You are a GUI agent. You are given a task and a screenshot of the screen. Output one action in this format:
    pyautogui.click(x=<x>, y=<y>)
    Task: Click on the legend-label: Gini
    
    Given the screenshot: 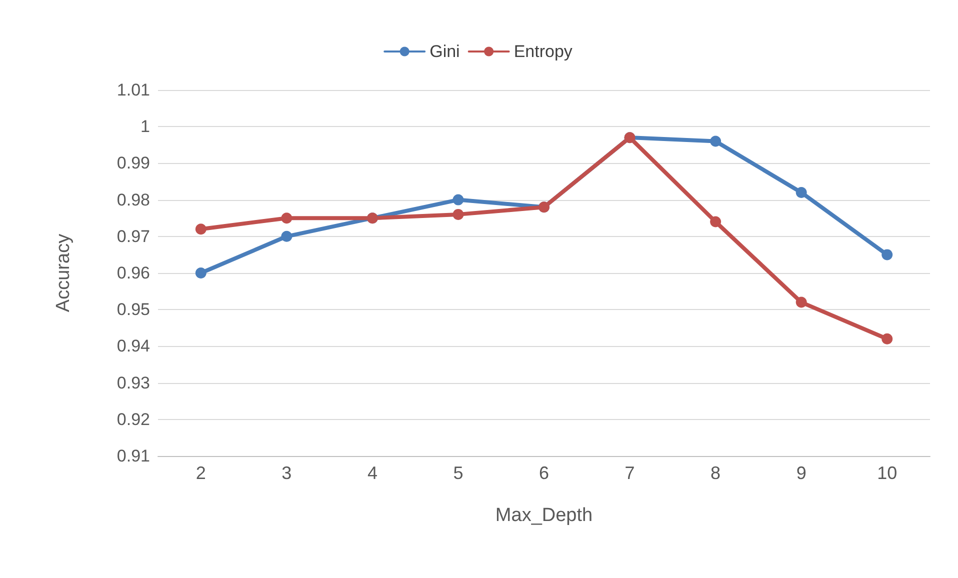 What is the action you would take?
    pyautogui.click(x=445, y=51)
    